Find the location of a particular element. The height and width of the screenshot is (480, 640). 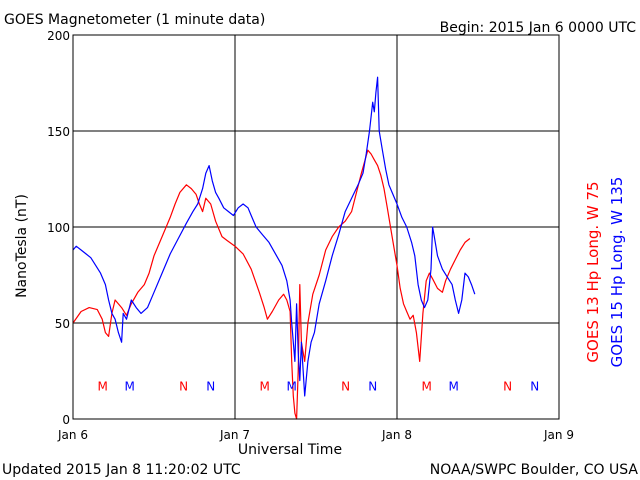

x-tick-label: Jan 7 is located at coordinates (234, 435).